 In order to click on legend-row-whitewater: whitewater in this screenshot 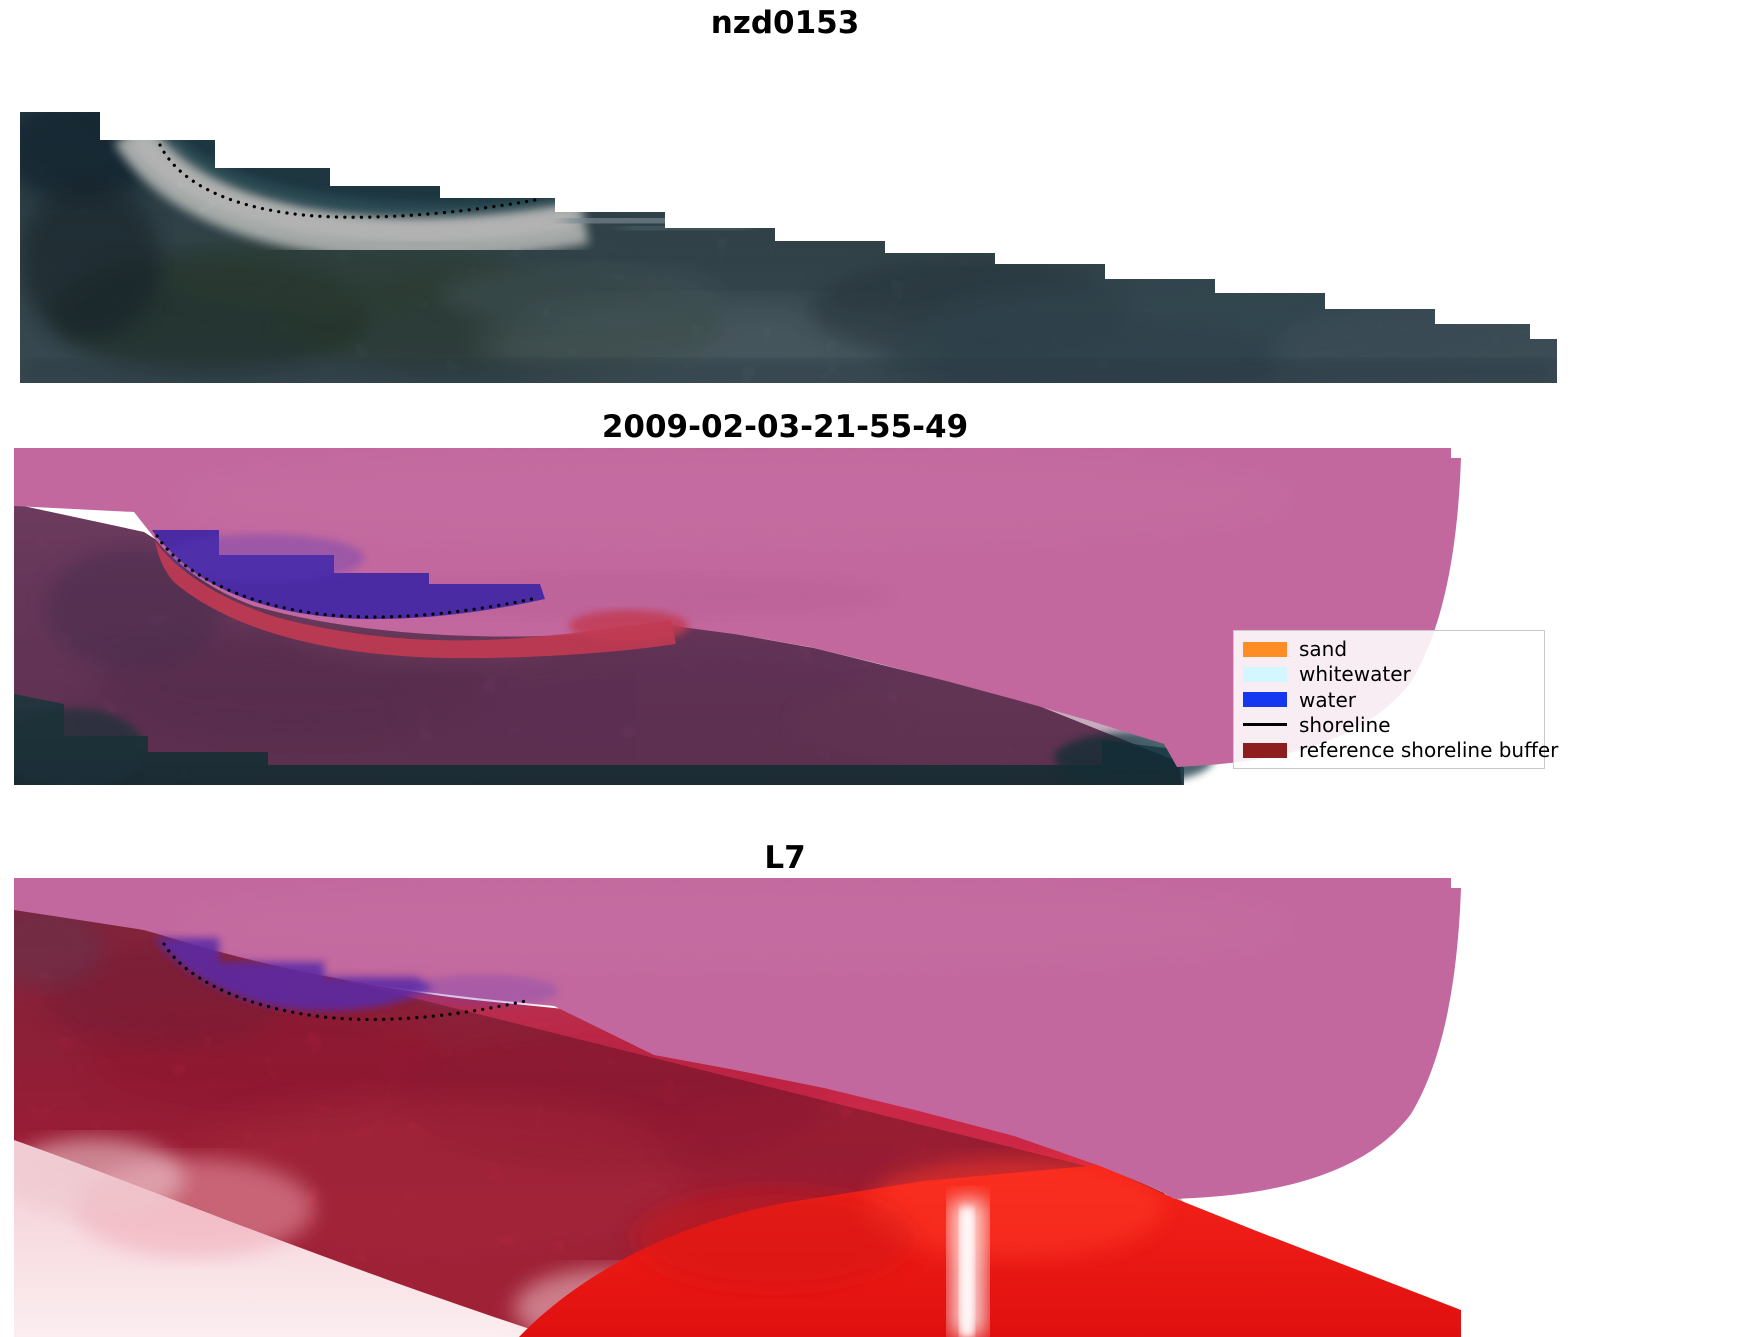, I will do `click(1389, 674)`.